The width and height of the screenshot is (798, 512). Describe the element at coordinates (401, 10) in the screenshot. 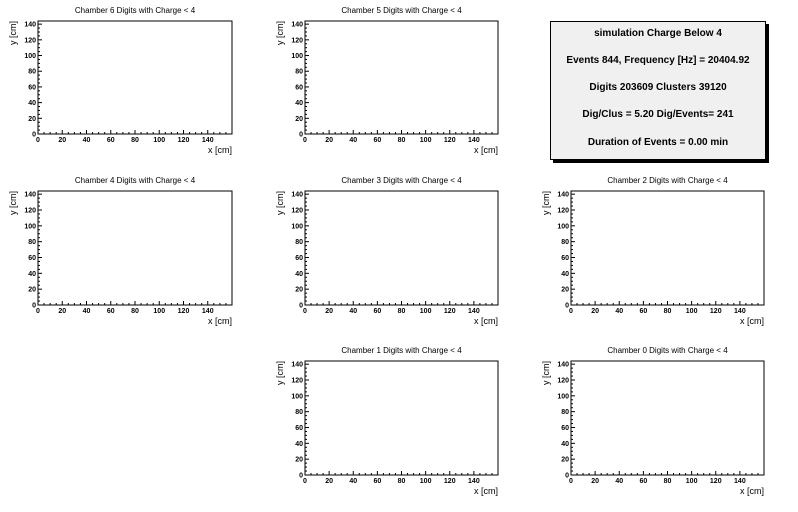

I see `plot-title: Chamber 5 Digits with Charge < 4` at that location.